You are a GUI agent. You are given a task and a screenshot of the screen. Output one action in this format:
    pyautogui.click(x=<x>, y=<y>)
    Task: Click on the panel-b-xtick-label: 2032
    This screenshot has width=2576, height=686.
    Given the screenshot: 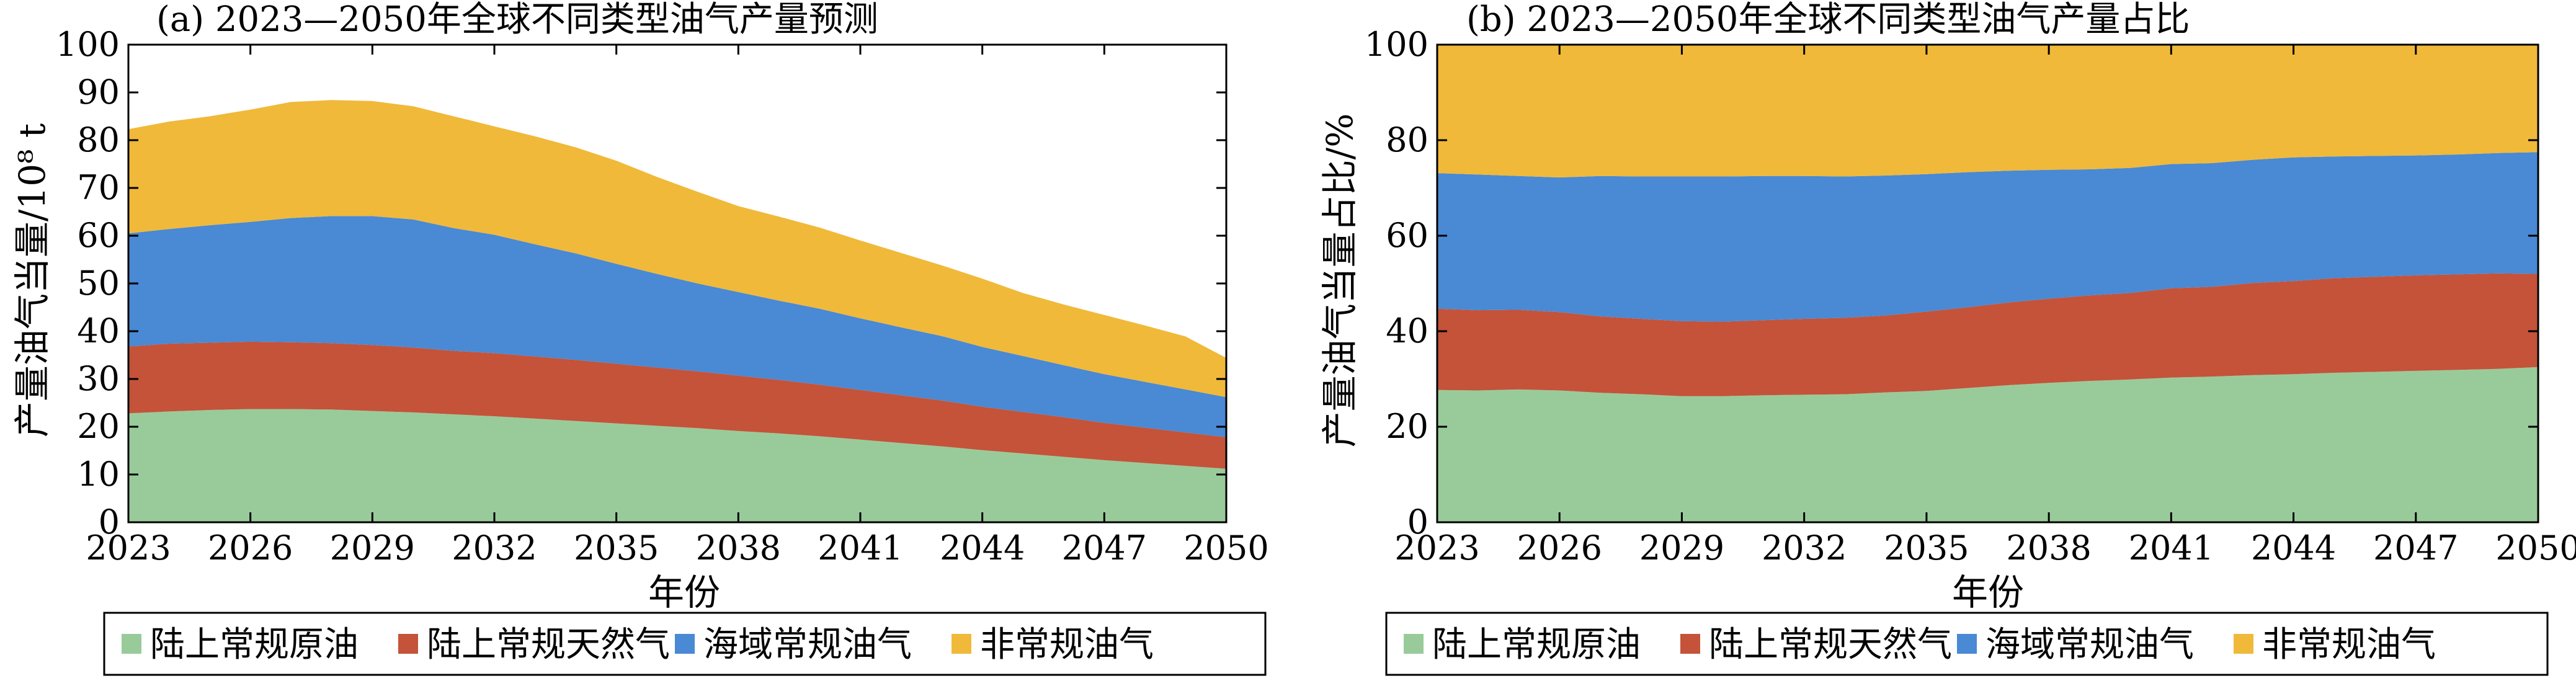 What is the action you would take?
    pyautogui.click(x=1805, y=548)
    